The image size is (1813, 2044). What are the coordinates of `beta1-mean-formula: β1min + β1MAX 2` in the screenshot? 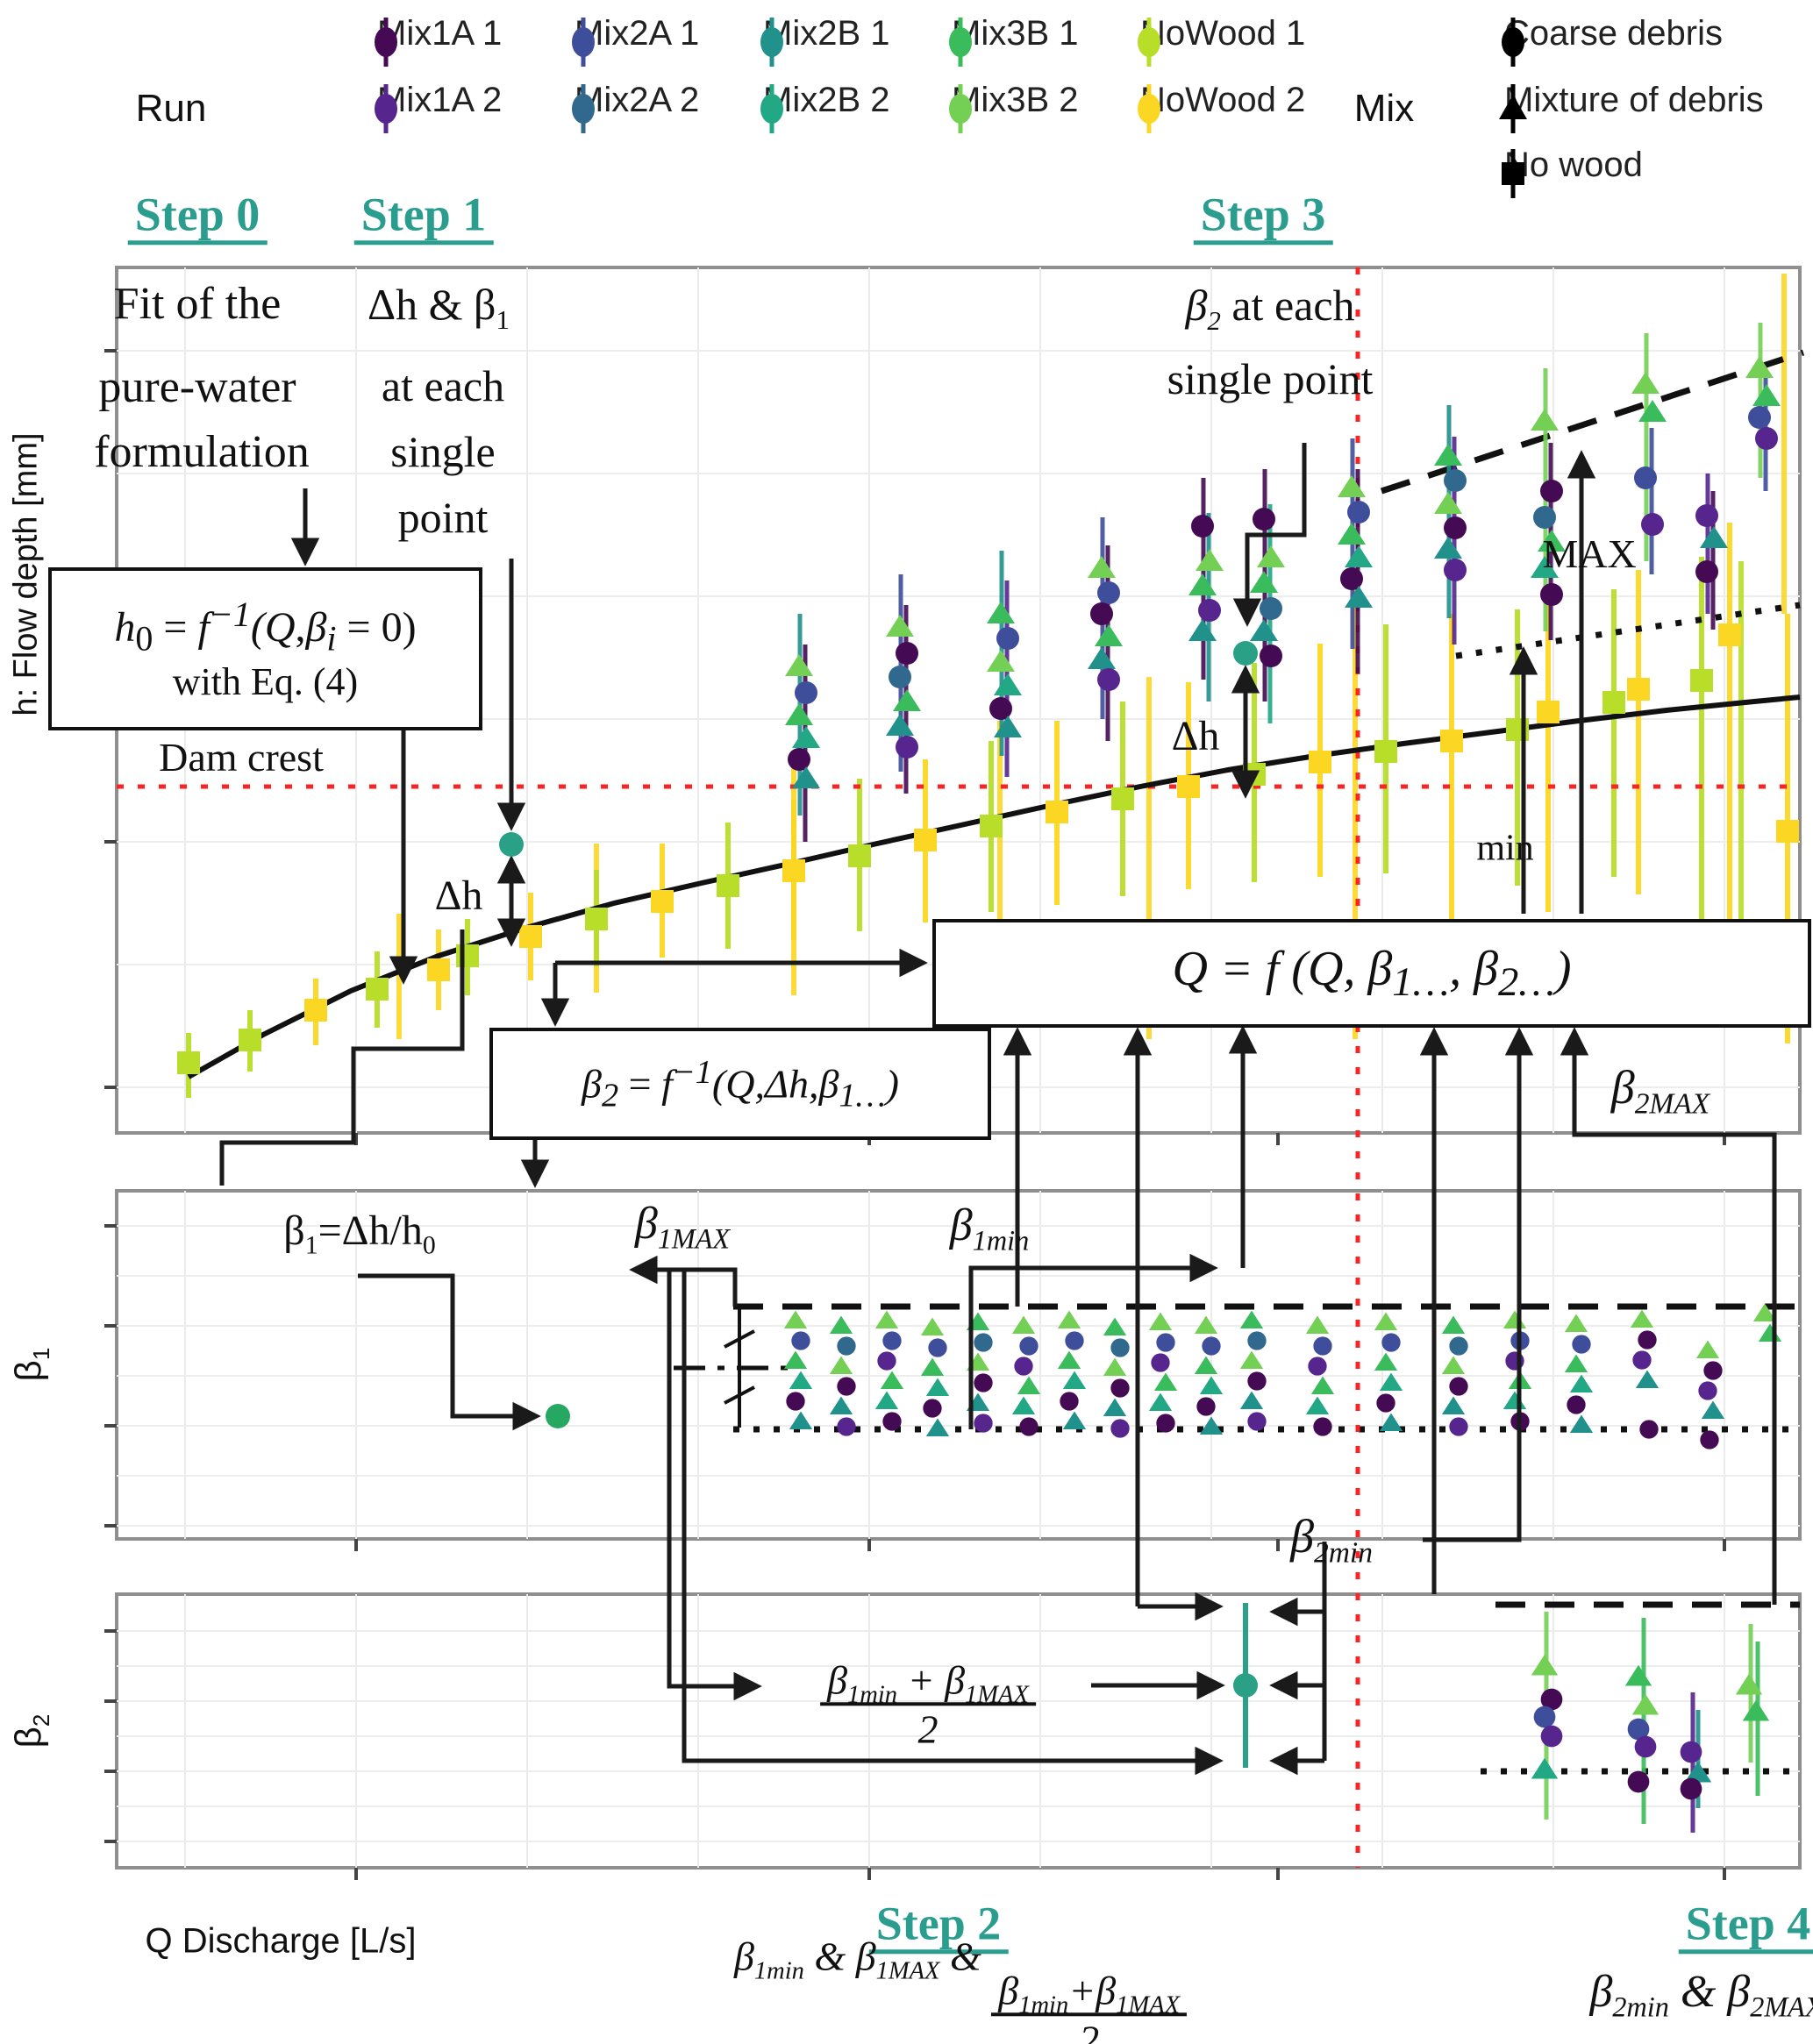 It's located at (928, 1686).